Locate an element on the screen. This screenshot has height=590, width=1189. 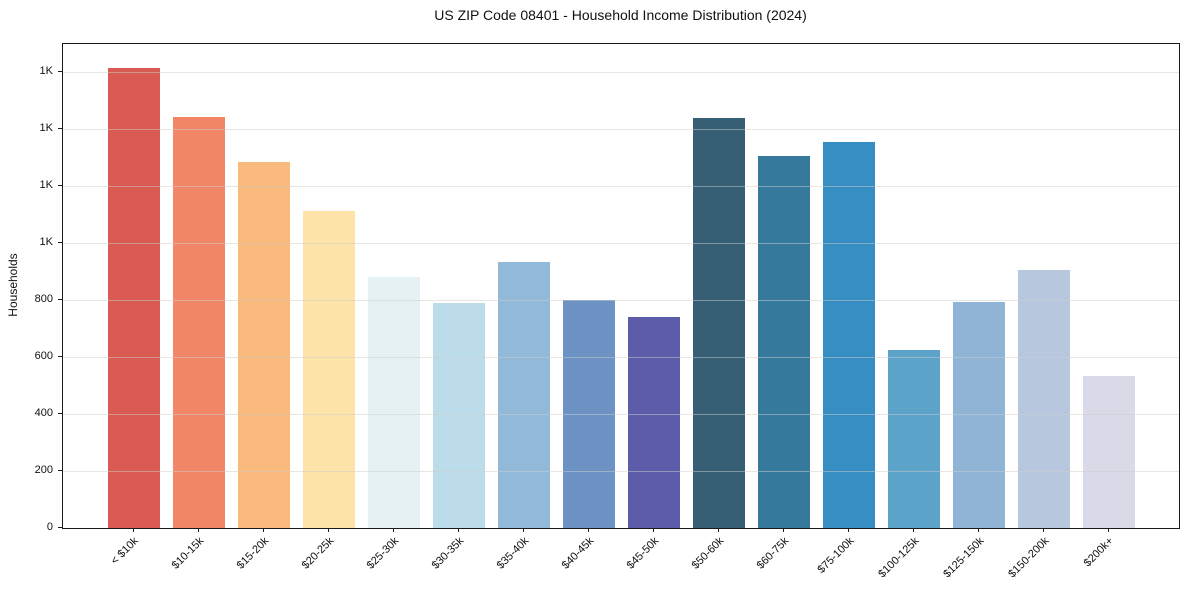
bar-$15-20k is located at coordinates (263, 345).